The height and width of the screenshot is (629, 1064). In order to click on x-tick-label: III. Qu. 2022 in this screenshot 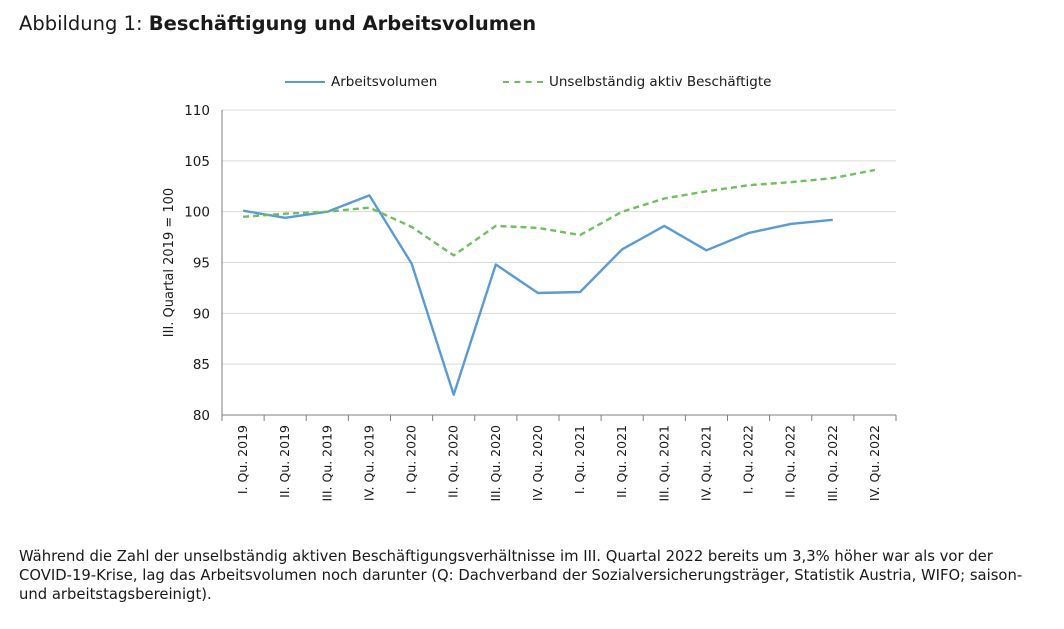, I will do `click(832, 463)`.